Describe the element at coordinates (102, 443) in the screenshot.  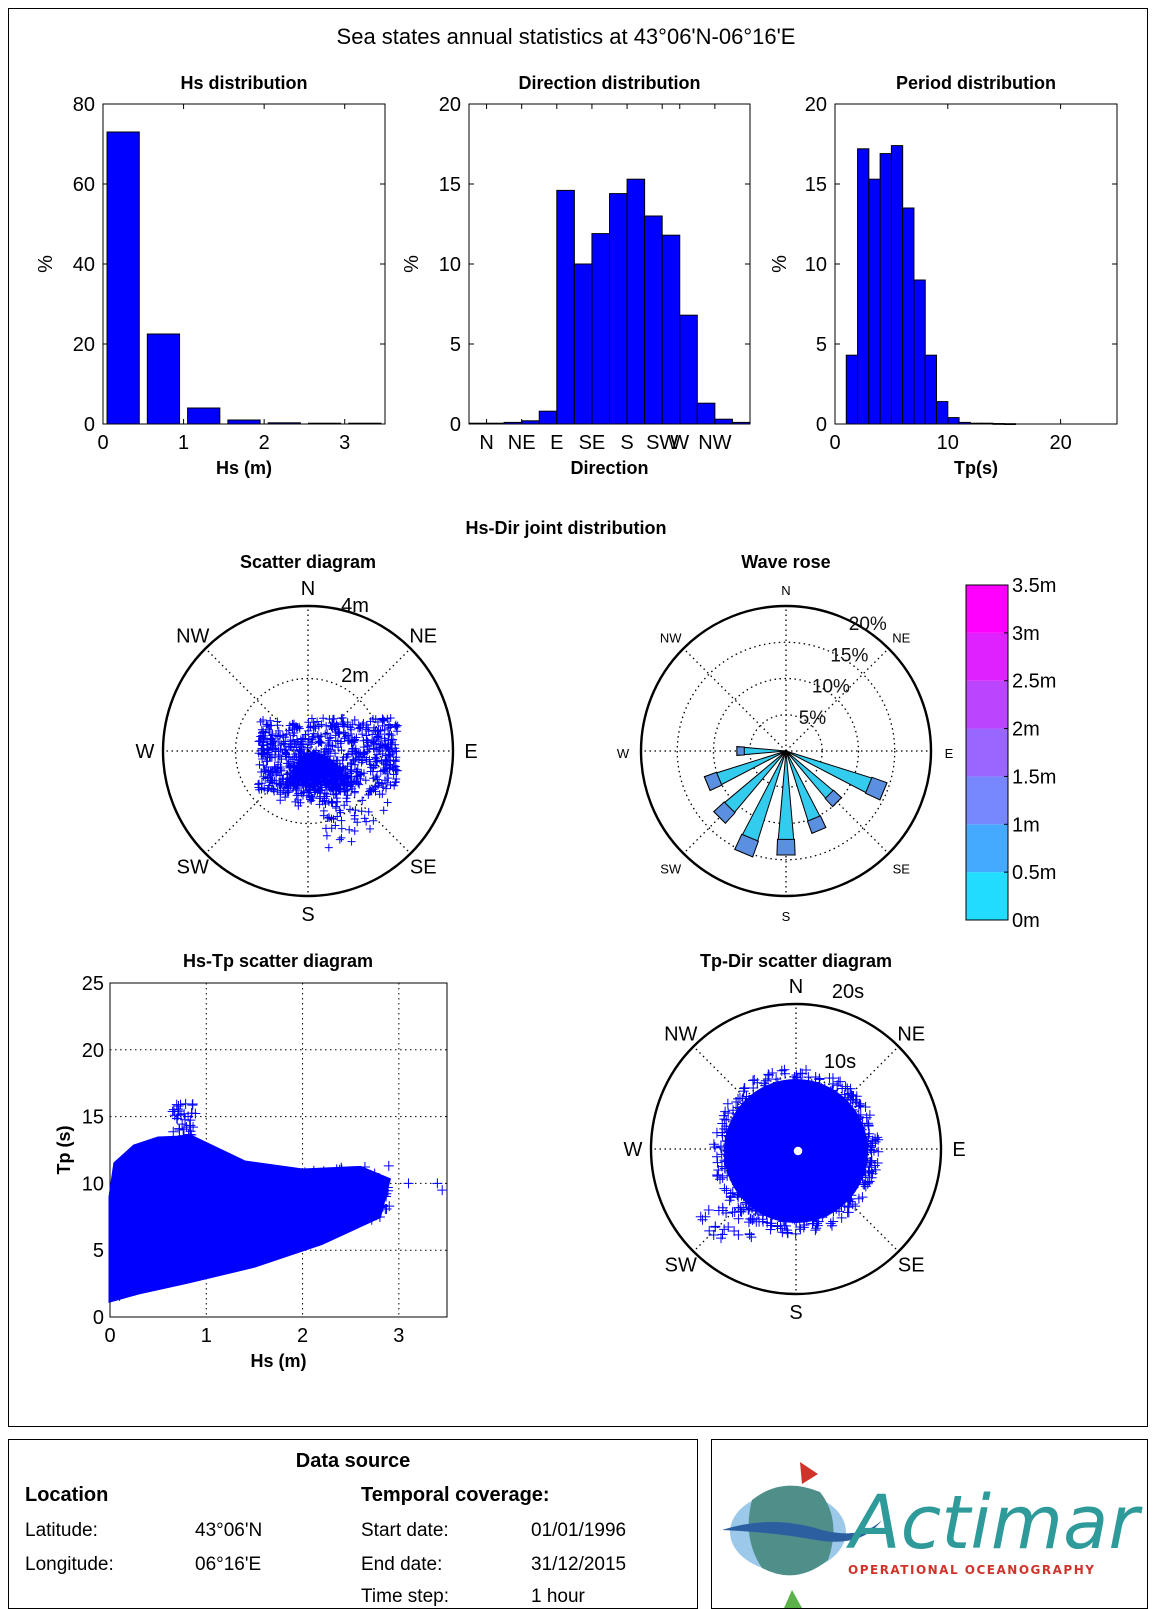
I see `x-tick-label: 0` at that location.